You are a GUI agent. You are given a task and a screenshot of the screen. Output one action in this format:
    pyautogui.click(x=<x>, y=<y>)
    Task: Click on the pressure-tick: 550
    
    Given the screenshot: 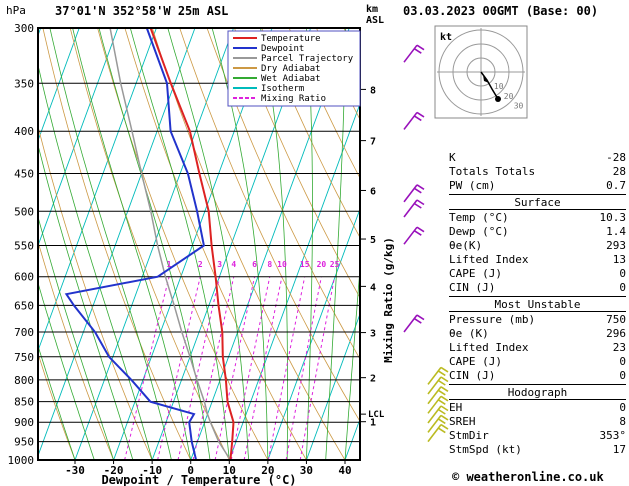 What is the action you would take?
    pyautogui.click(x=24, y=245)
    